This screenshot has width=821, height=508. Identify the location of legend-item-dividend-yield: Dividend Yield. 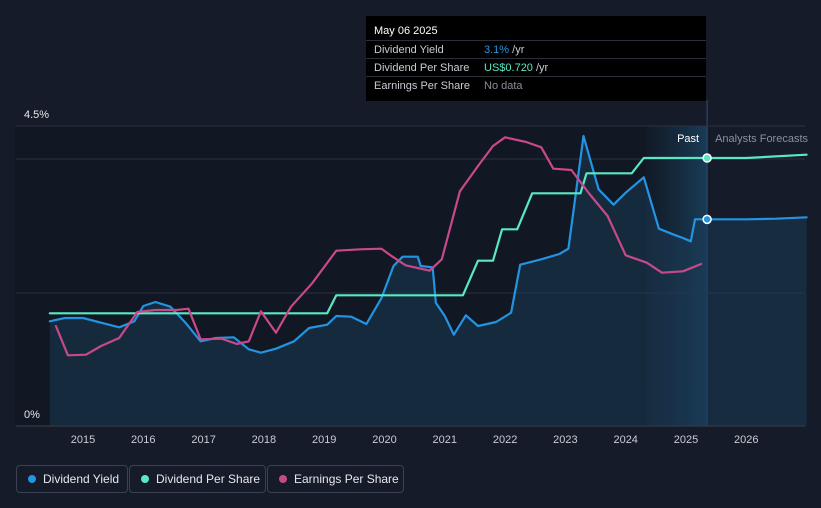
(72, 479).